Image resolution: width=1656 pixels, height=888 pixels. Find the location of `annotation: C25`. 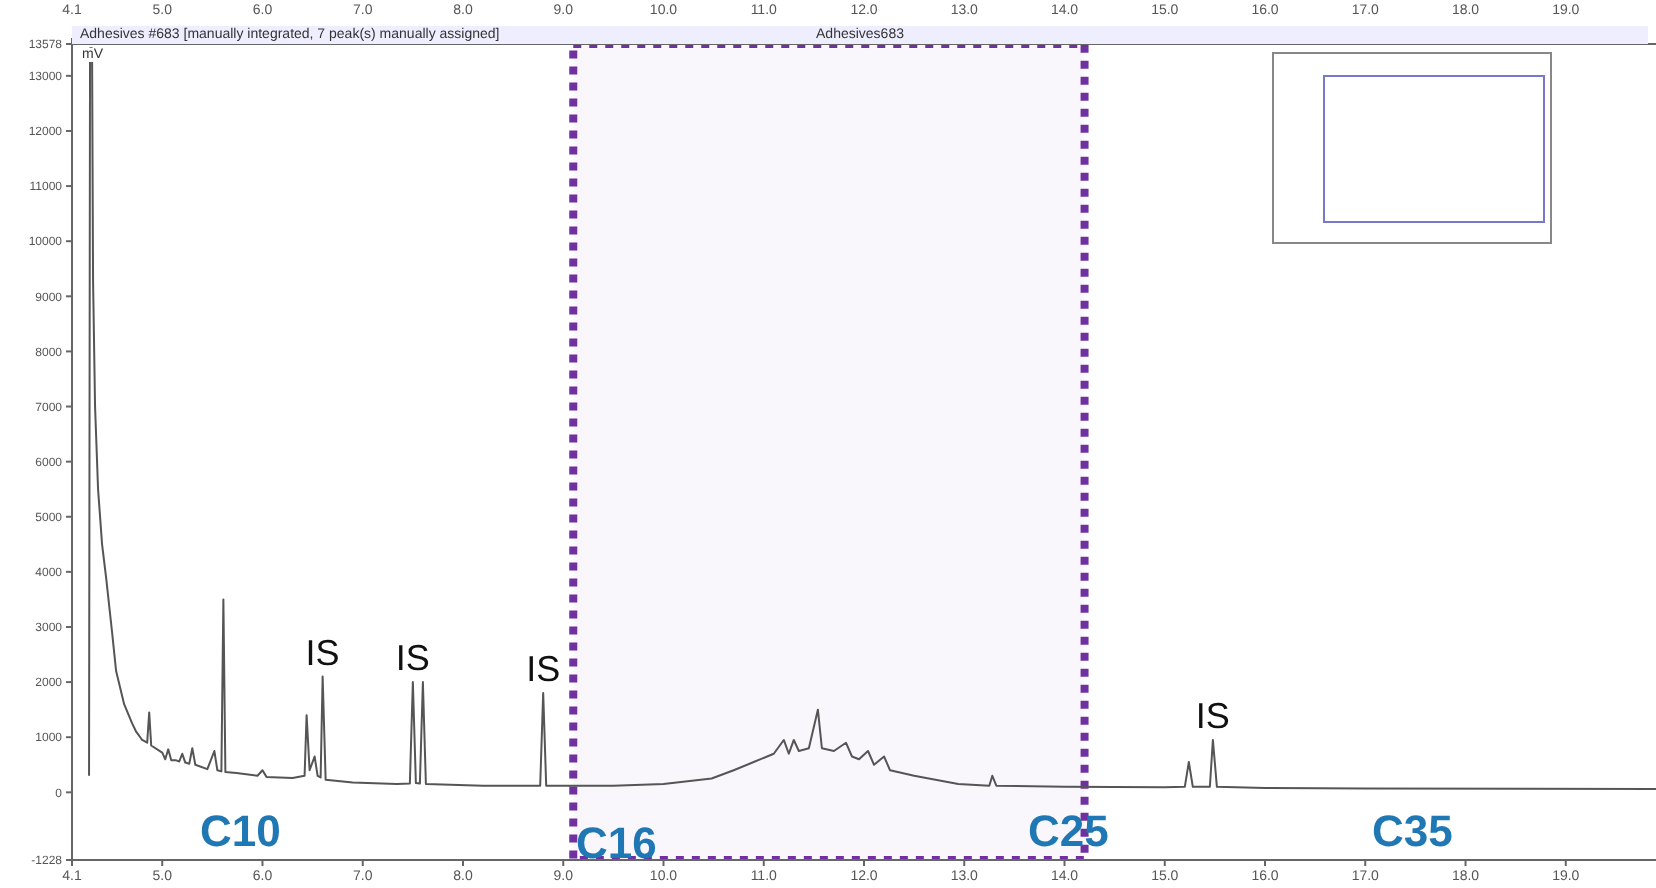

annotation: C25 is located at coordinates (1068, 831).